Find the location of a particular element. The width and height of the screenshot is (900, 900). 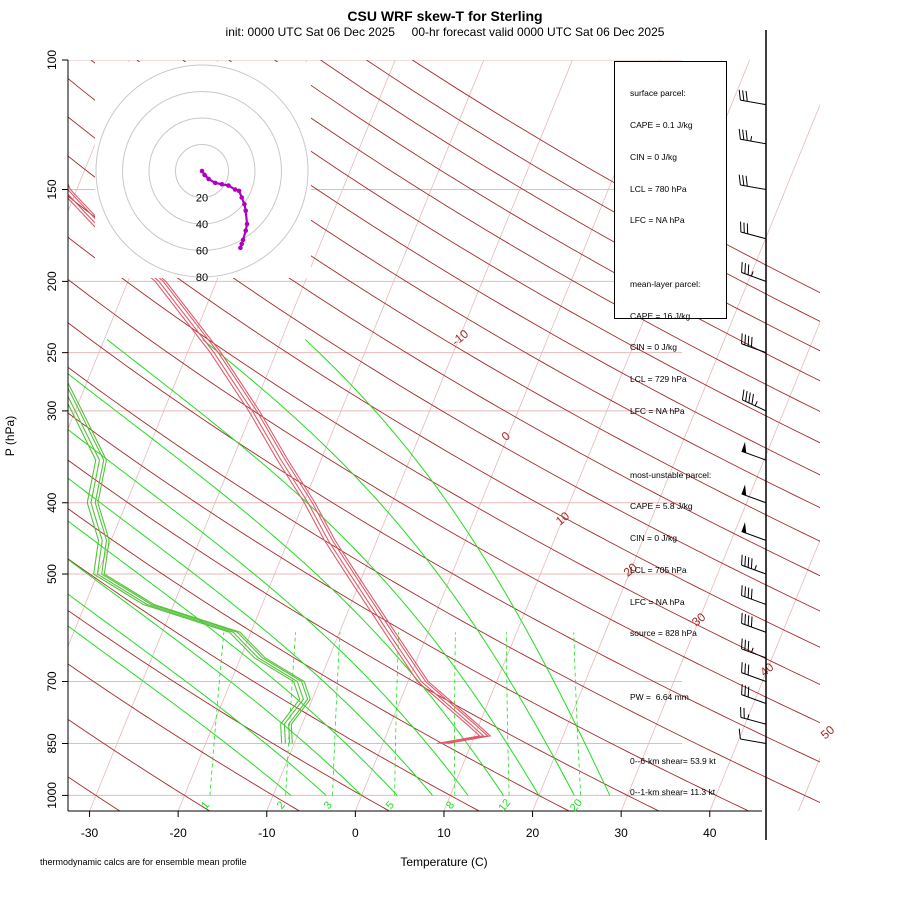

mixing-ratio-label: 1 is located at coordinates (205, 805).